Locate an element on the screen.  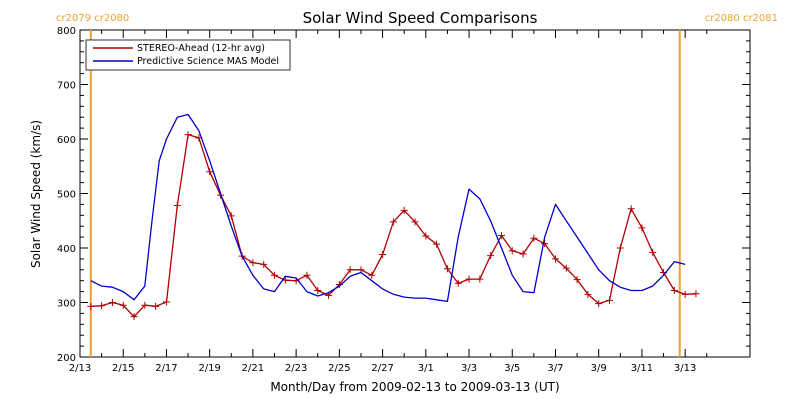
x-tick-label: 2/27 is located at coordinates (382, 368).